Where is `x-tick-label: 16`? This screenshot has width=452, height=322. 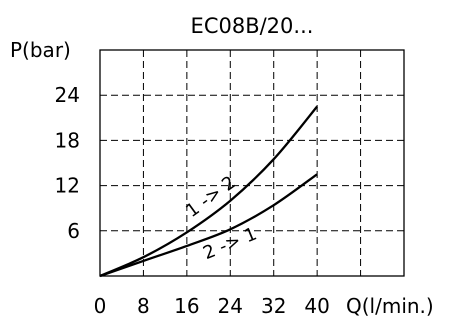
x-tick-label: 16 is located at coordinates (186, 306).